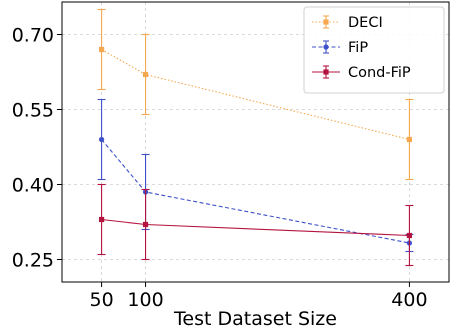  What do you see at coordinates (409, 300) in the screenshot?
I see `x-tick-label: 400` at bounding box center [409, 300].